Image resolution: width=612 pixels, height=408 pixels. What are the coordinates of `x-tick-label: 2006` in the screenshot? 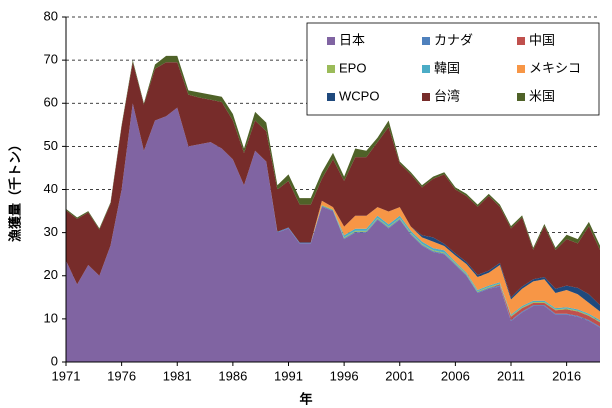 It's located at (455, 375).